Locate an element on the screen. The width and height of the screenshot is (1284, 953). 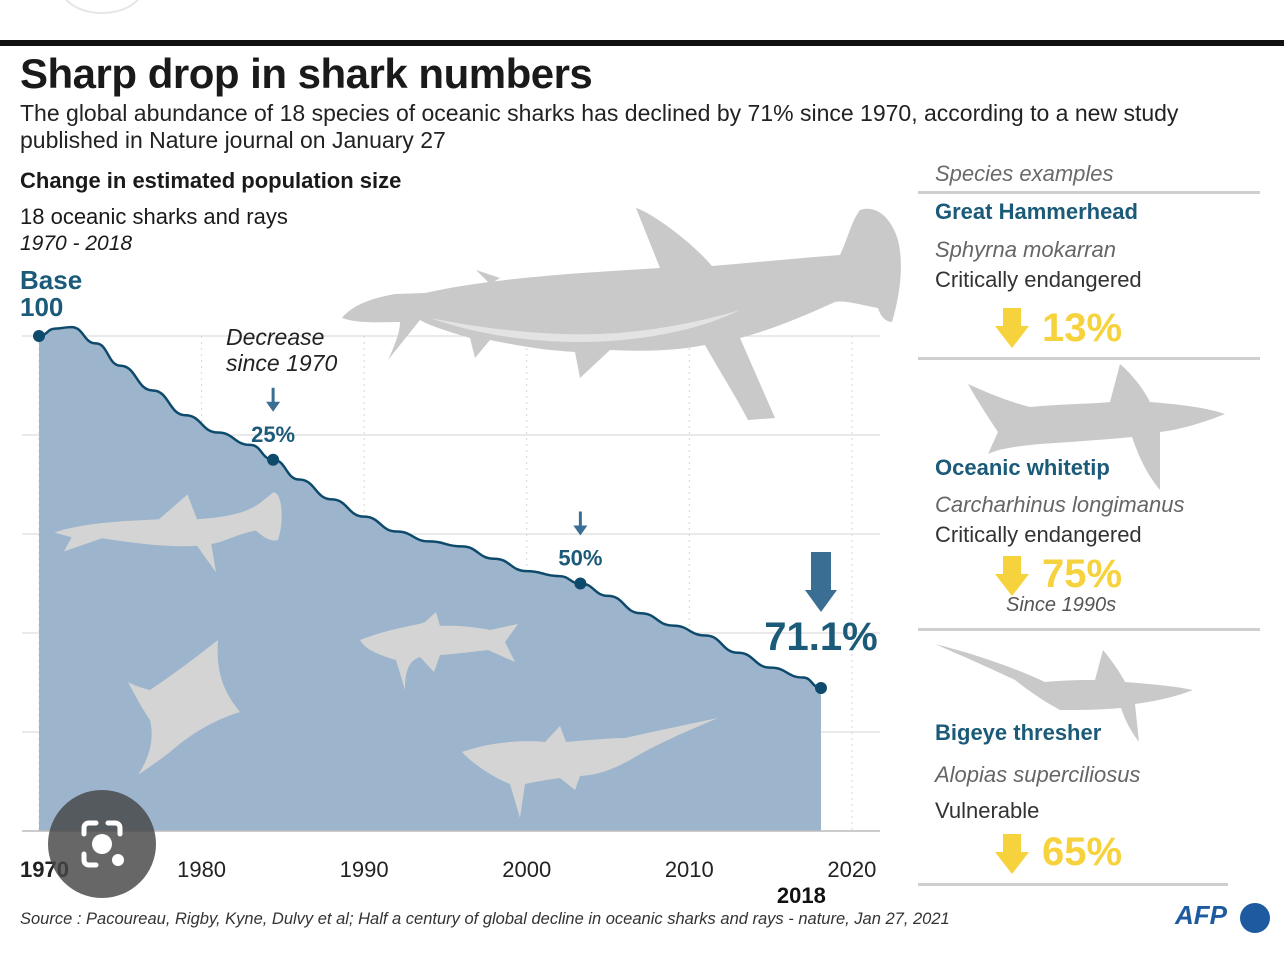
annotation-heading-line2: since 1970 is located at coordinates (281, 363).